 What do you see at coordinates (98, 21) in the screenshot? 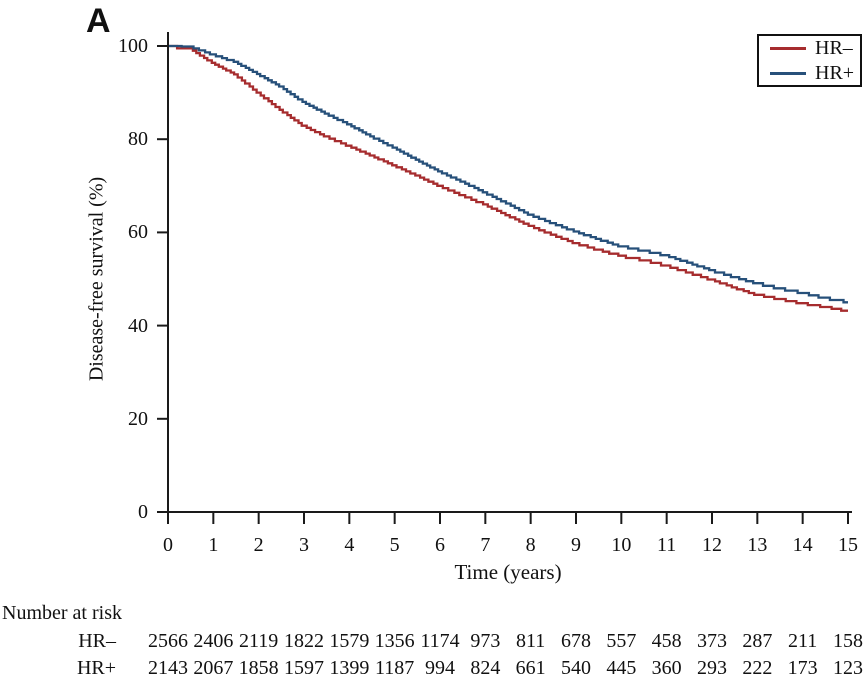
I see `panel-label: A` at bounding box center [98, 21].